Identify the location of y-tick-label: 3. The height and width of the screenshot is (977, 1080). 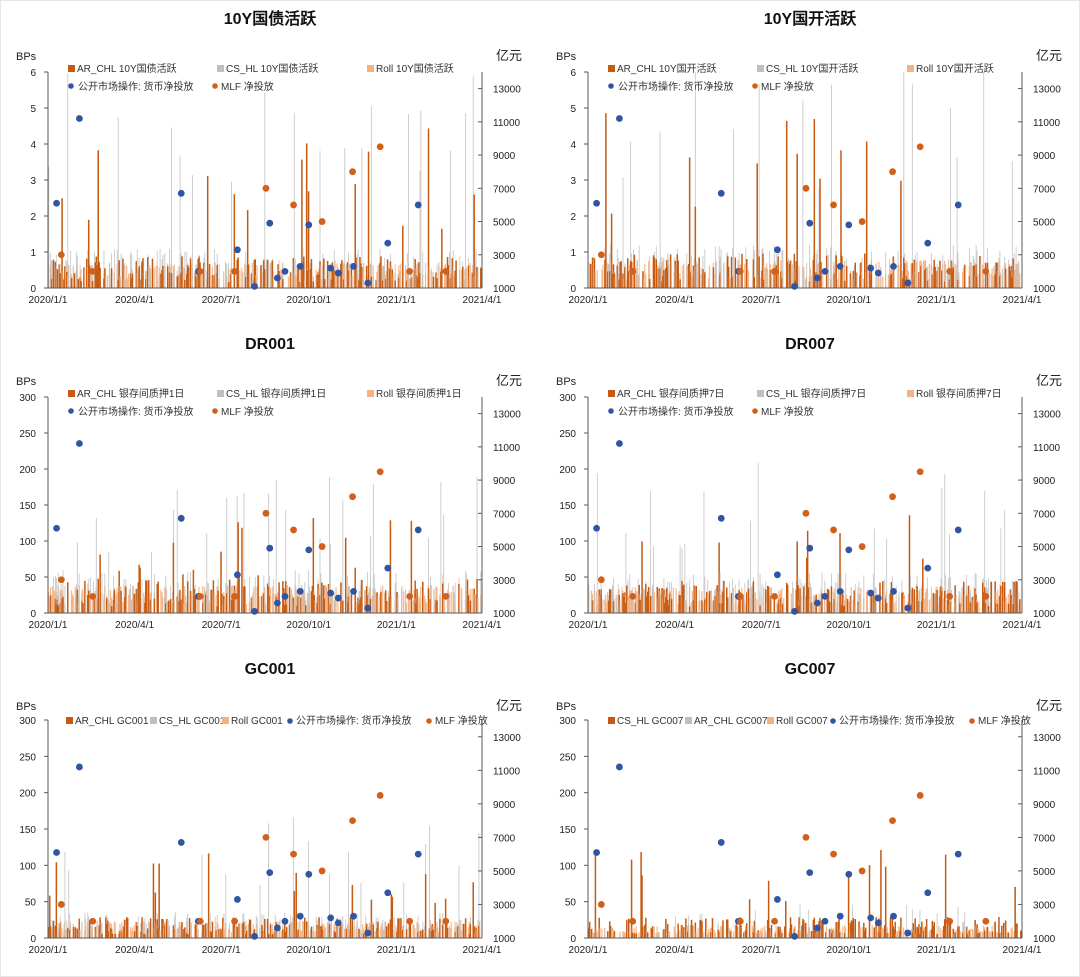
(573, 181).